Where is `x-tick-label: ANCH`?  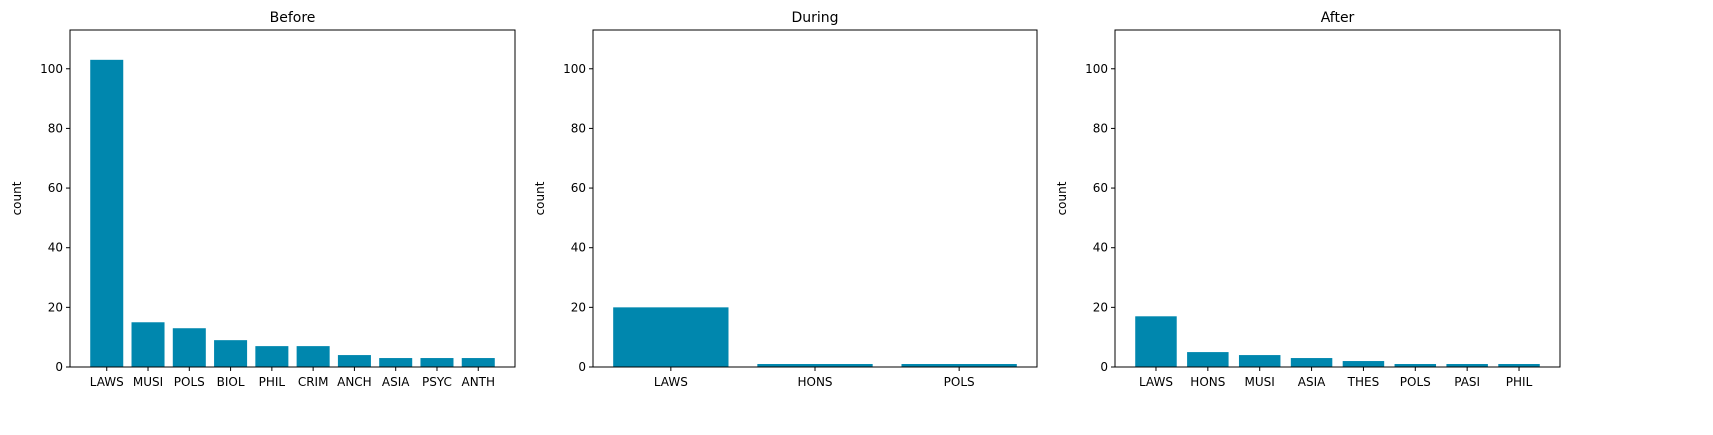
x-tick-label: ANCH is located at coordinates (354, 382).